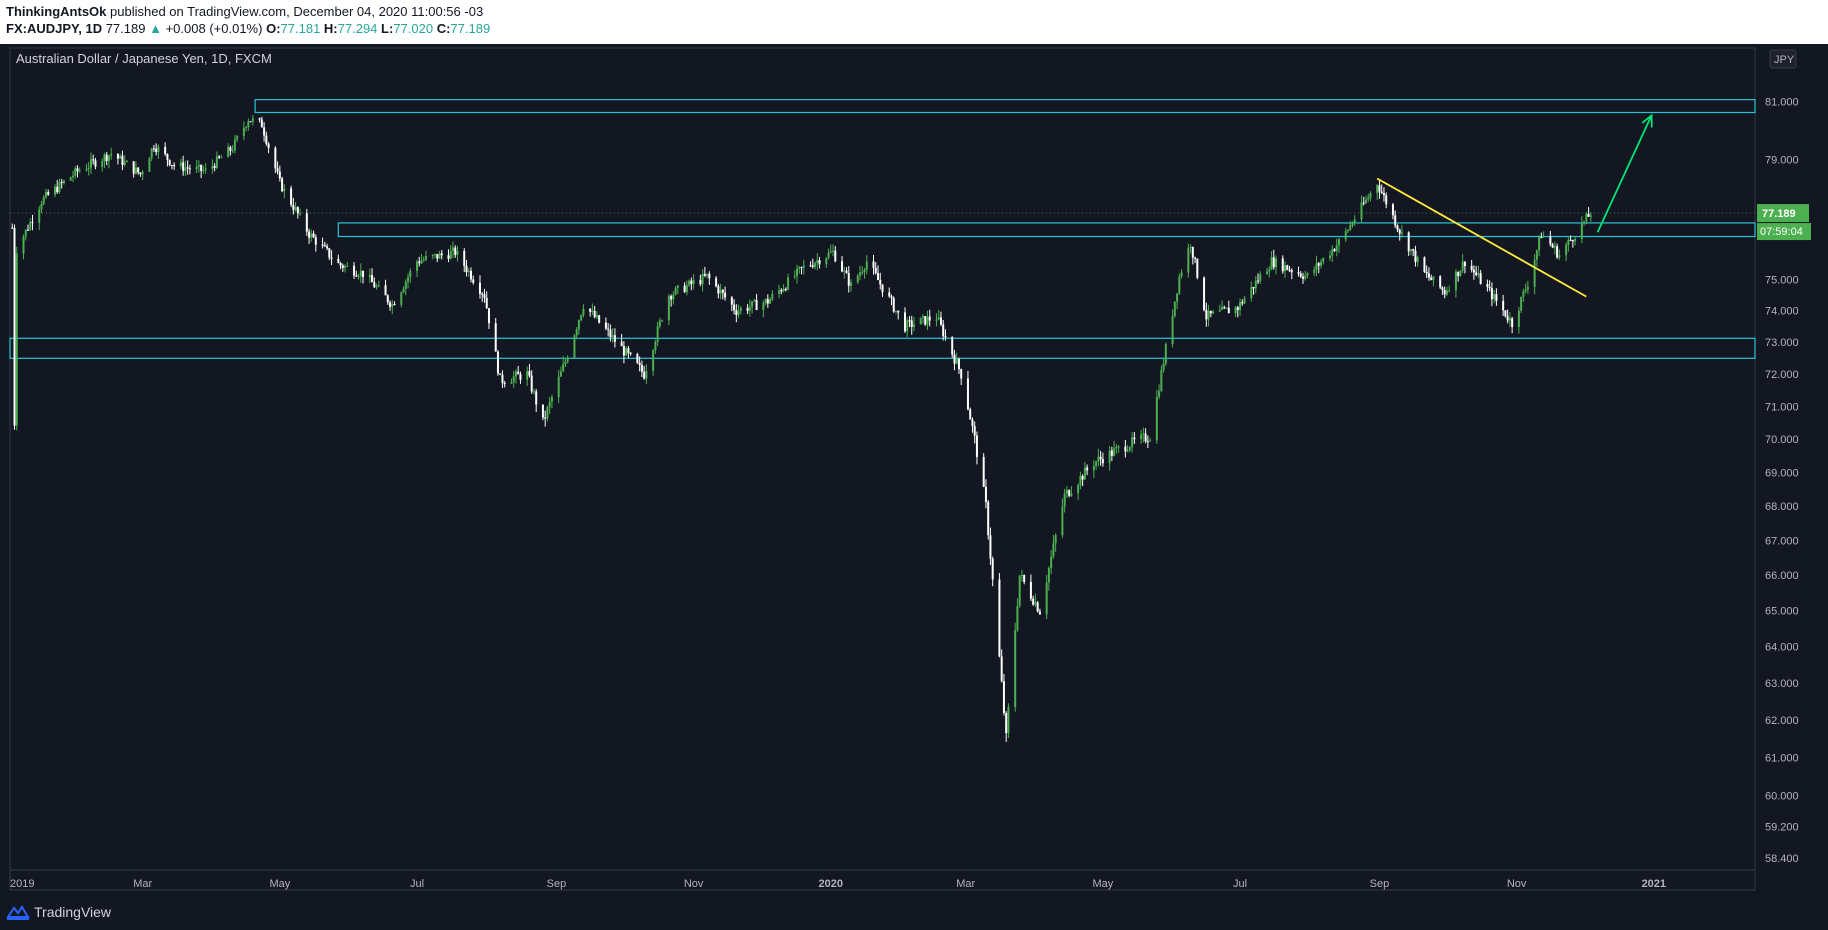 This screenshot has height=930, width=1828. I want to click on projection-arrow-head, so click(1647, 120).